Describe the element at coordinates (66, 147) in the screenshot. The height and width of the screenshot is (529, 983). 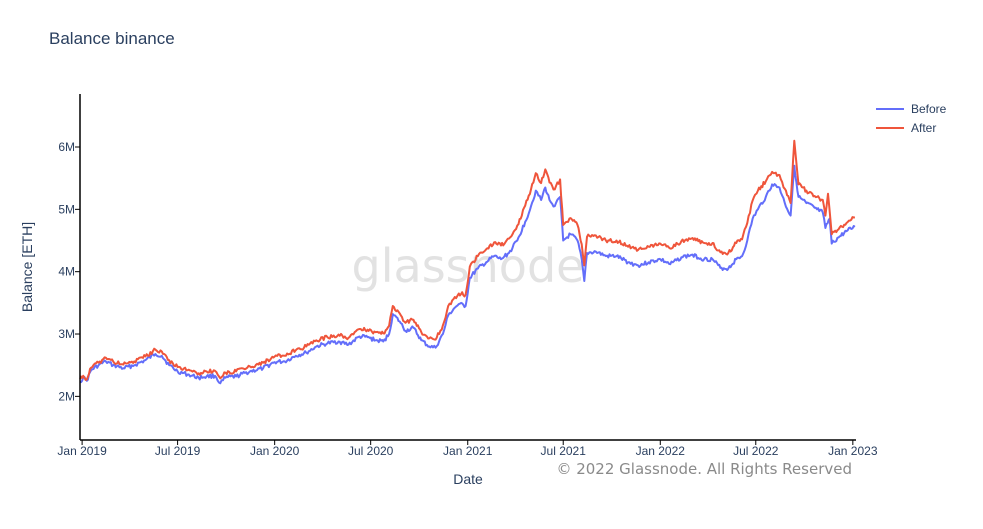
I see `y-tick-label: 6M` at that location.